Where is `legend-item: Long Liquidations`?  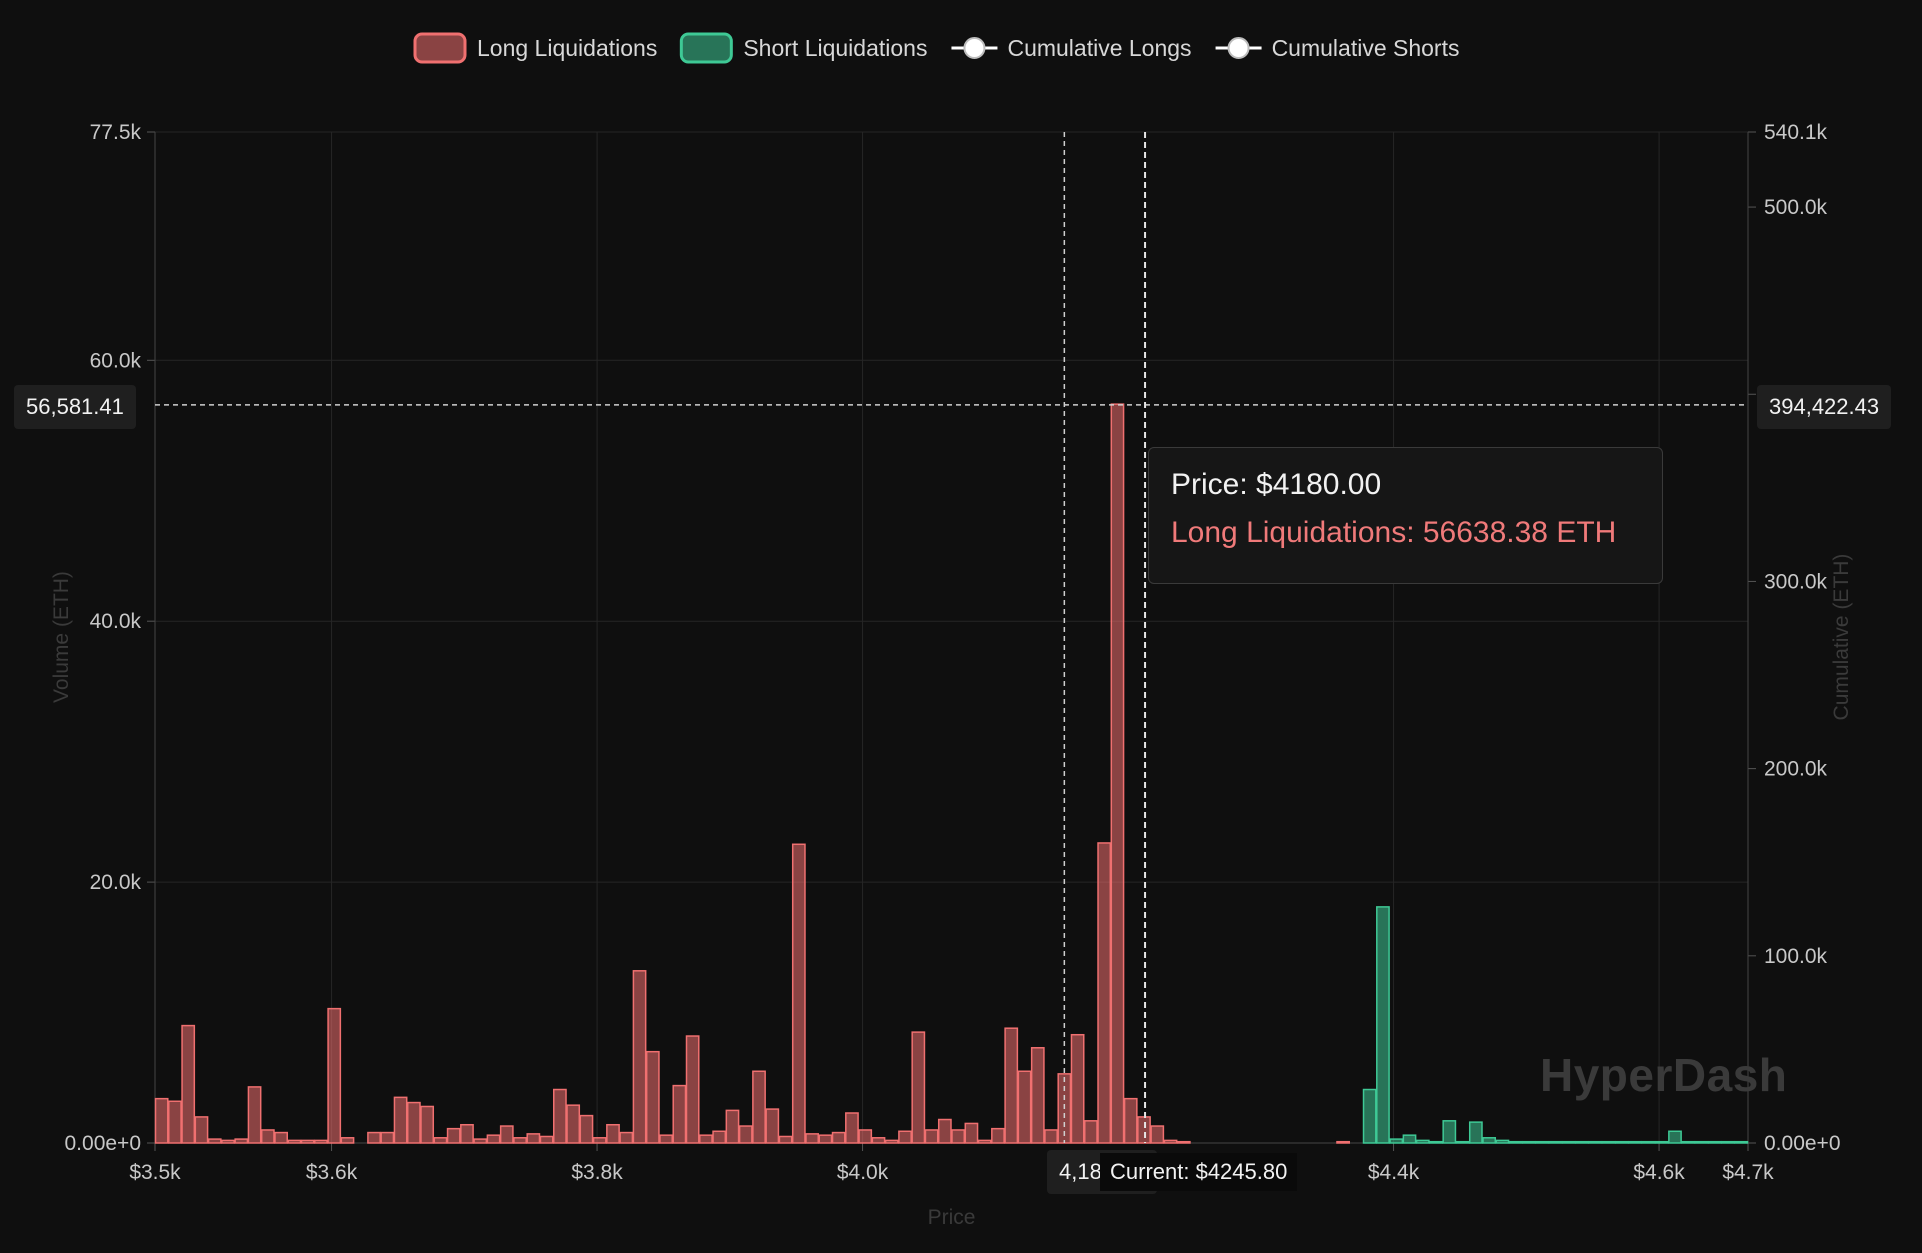 legend-item: Long Liquidations is located at coordinates (535, 48).